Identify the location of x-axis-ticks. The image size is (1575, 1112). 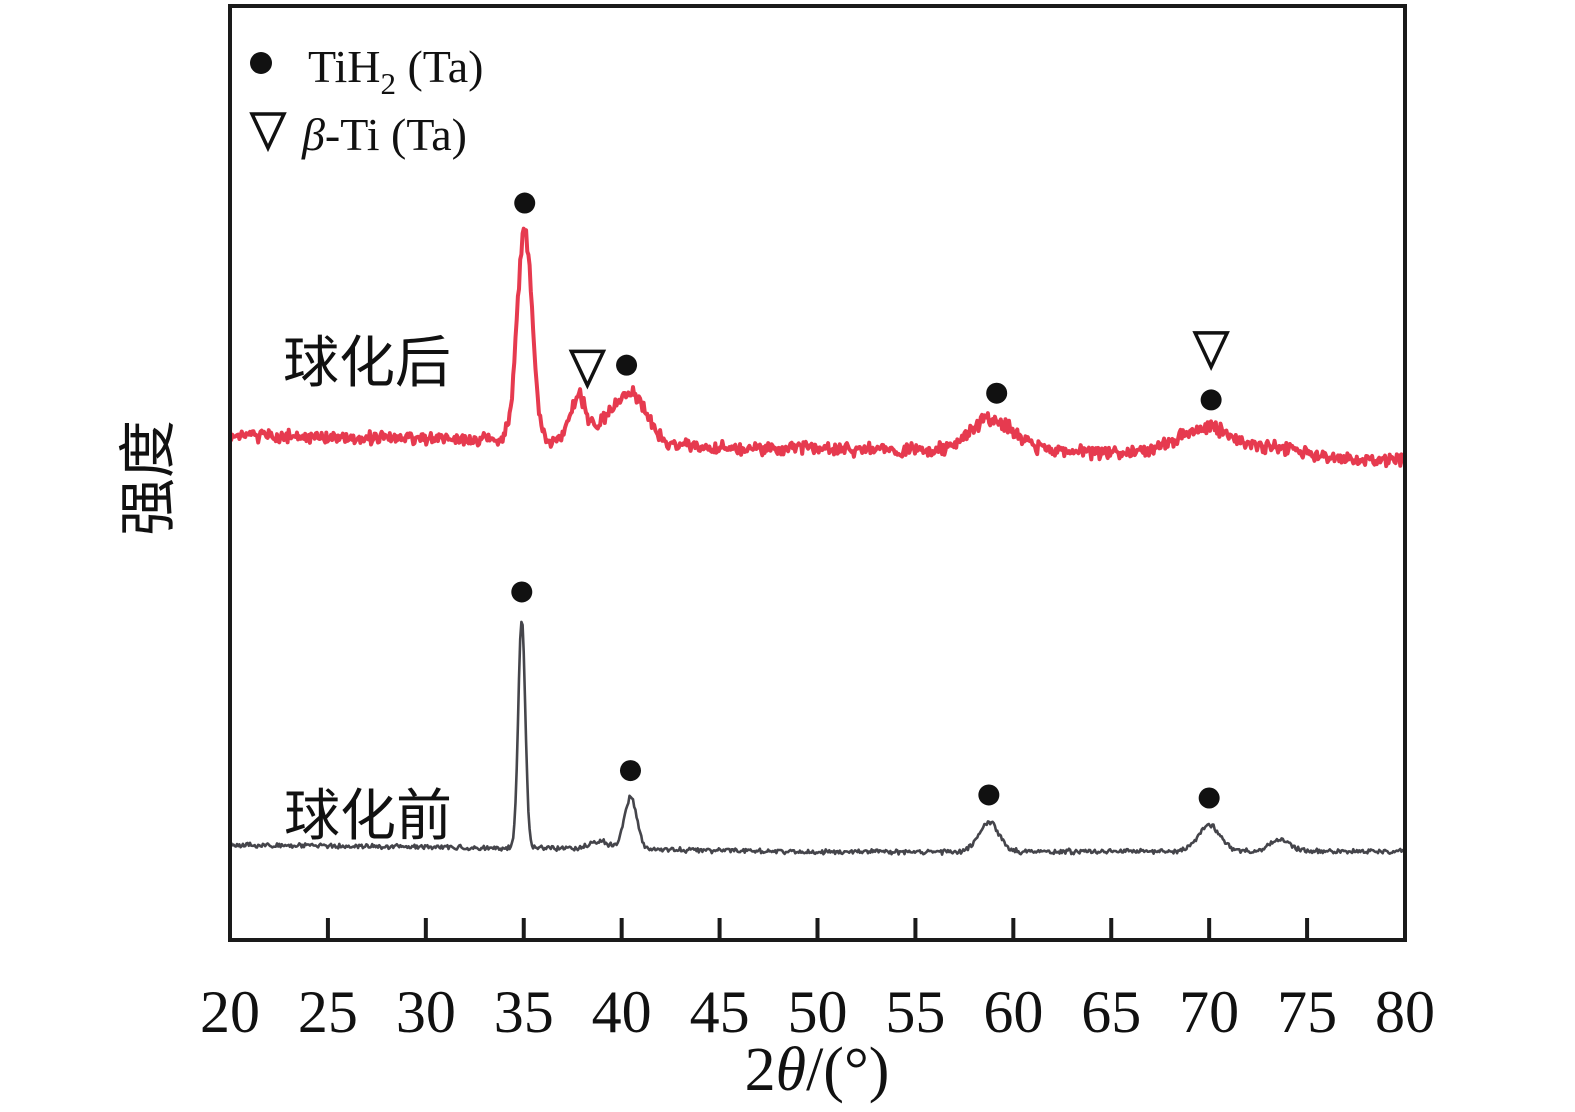
(817, 929).